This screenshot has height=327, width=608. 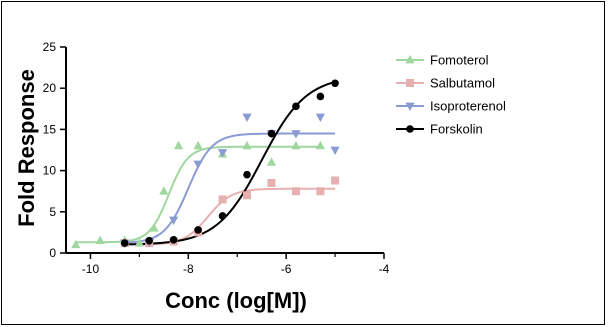 What do you see at coordinates (50, 129) in the screenshot?
I see `y-tick-label: 15` at bounding box center [50, 129].